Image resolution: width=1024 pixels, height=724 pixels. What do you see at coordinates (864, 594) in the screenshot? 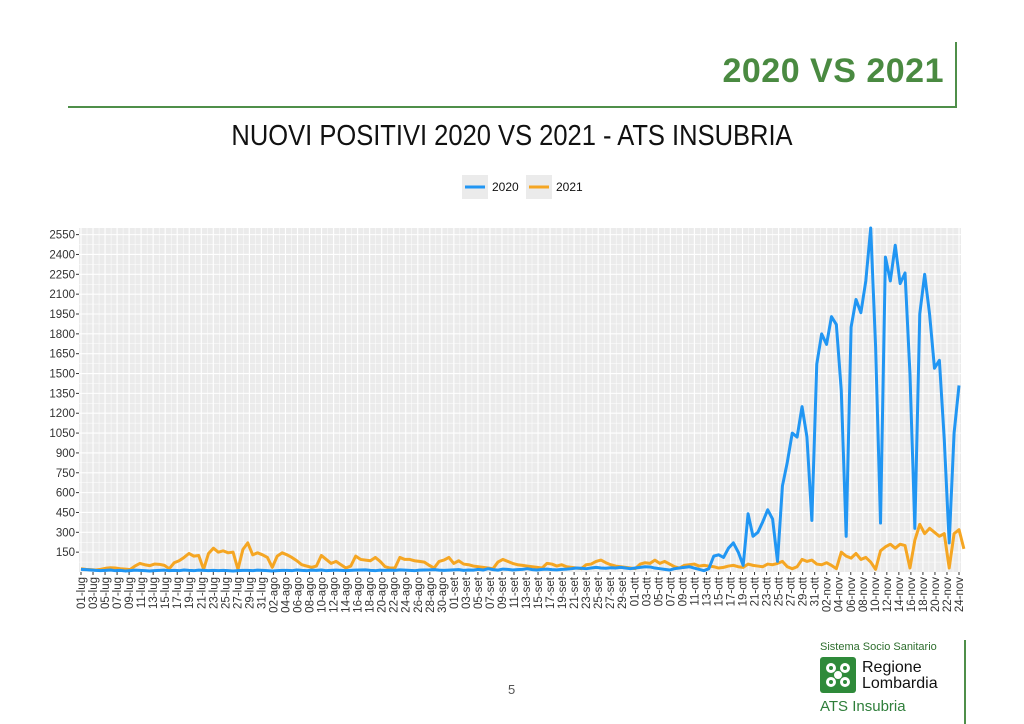
I see `x-tick-label: 08-nov` at bounding box center [864, 594].